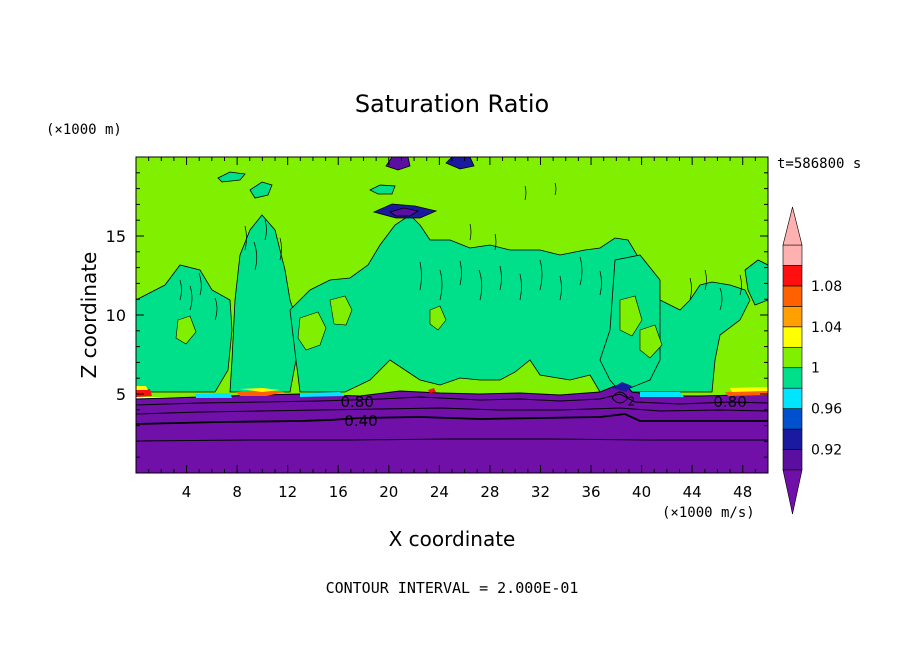 The image size is (904, 654). What do you see at coordinates (815, 369) in the screenshot?
I see `colorbar-tick-label: 1` at bounding box center [815, 369].